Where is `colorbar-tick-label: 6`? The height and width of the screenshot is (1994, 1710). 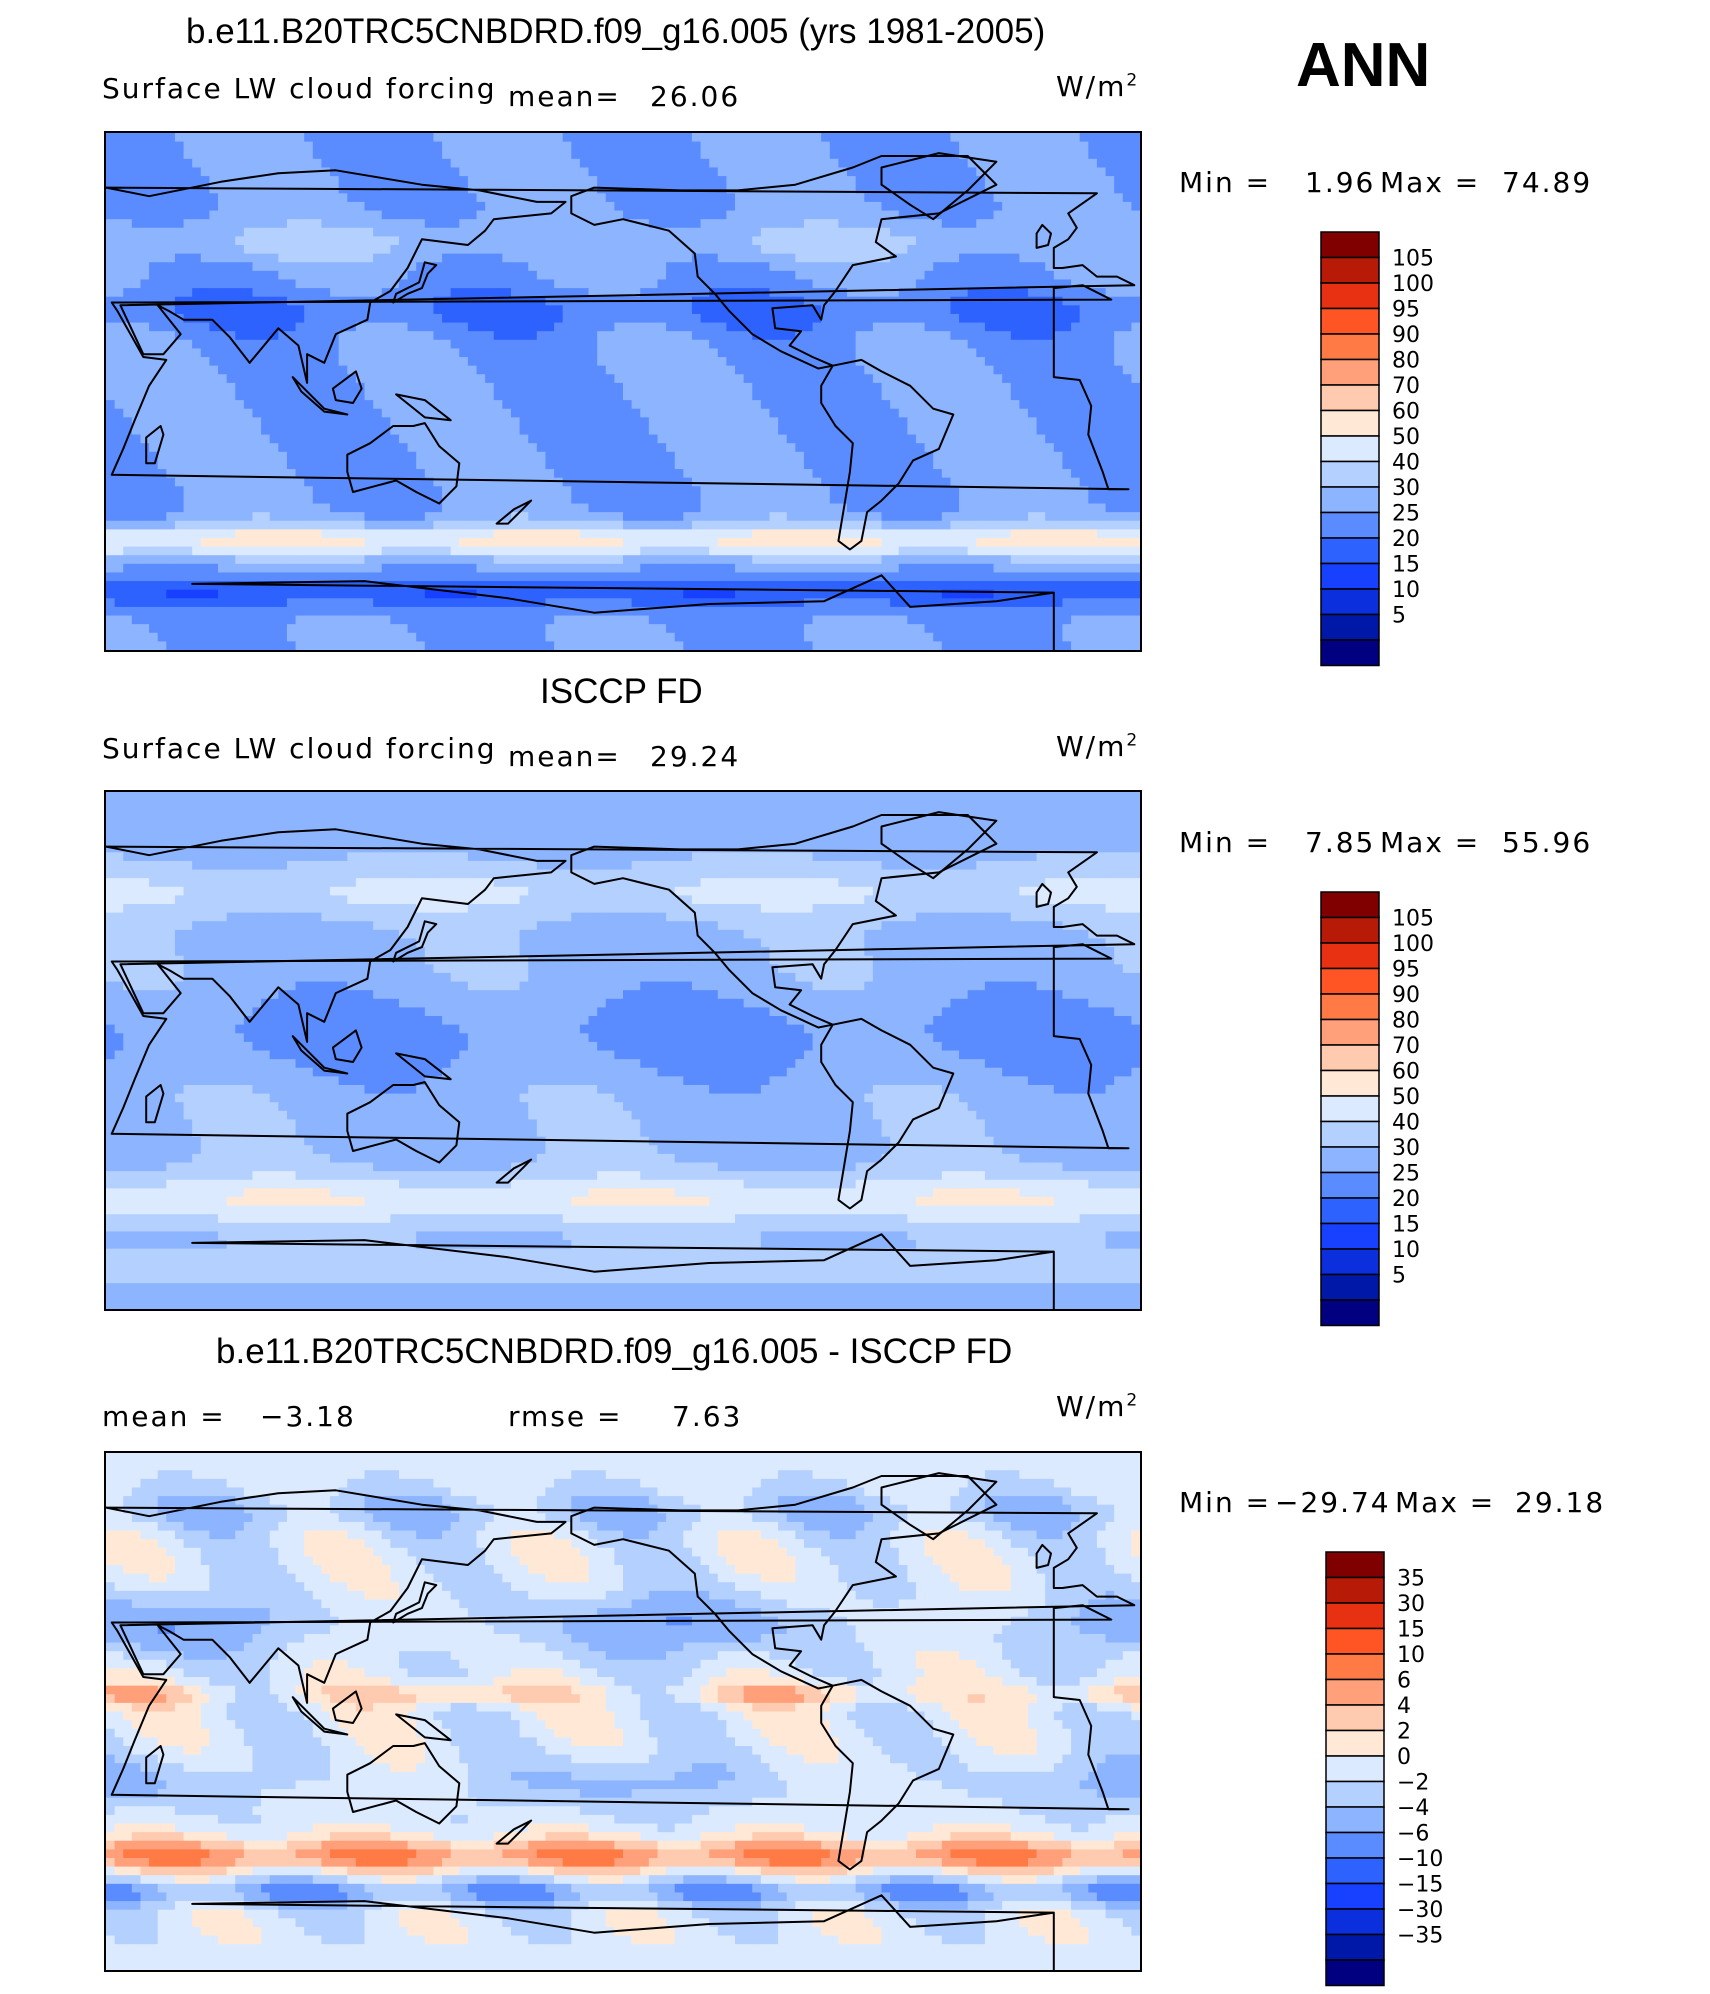
colorbar-tick-label: 6 is located at coordinates (1404, 1681).